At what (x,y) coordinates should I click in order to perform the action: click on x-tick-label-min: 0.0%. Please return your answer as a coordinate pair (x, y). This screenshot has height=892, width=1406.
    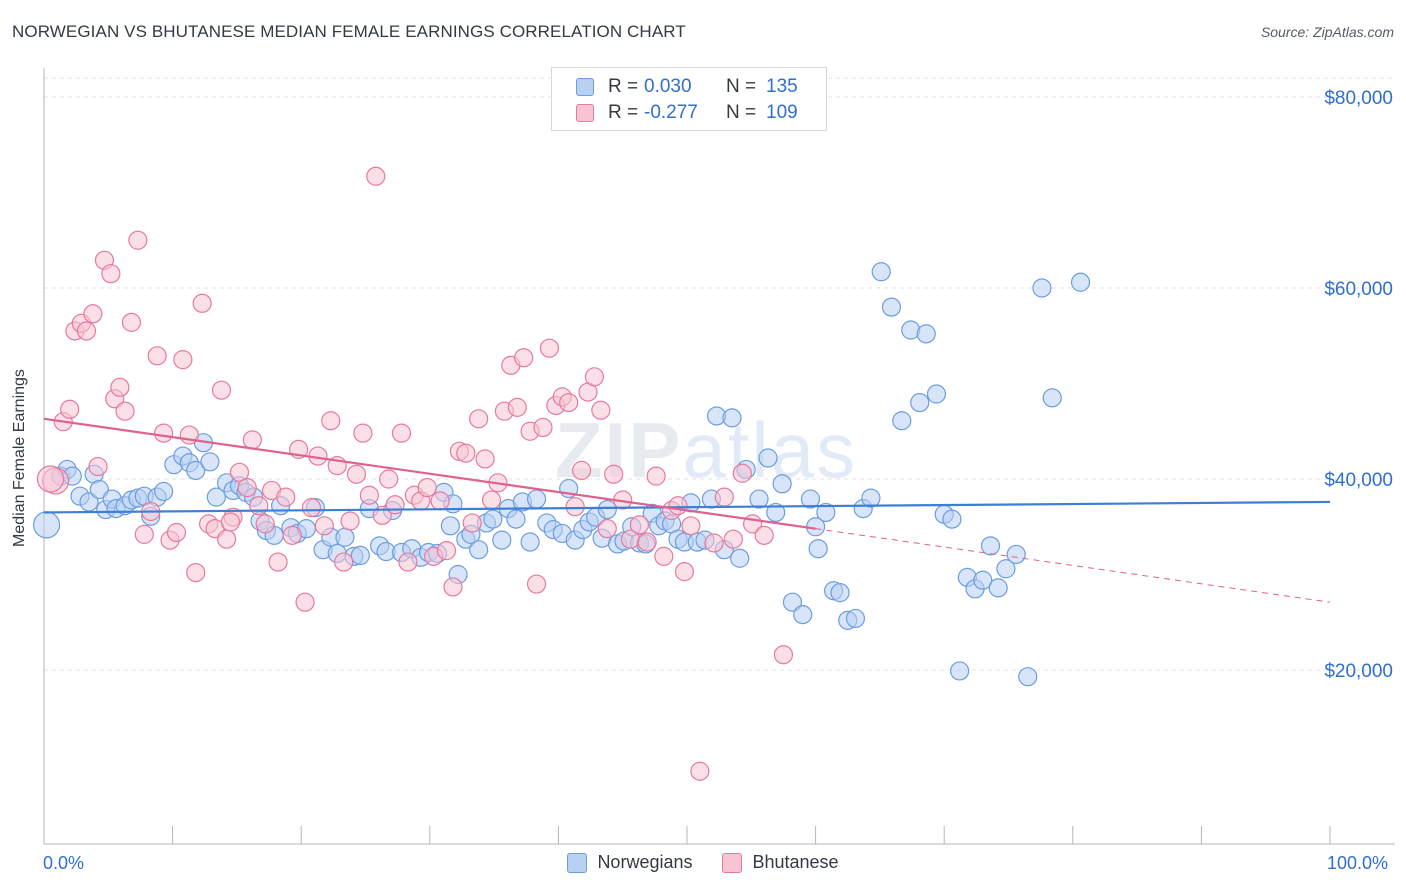
    Looking at the image, I should click on (64, 863).